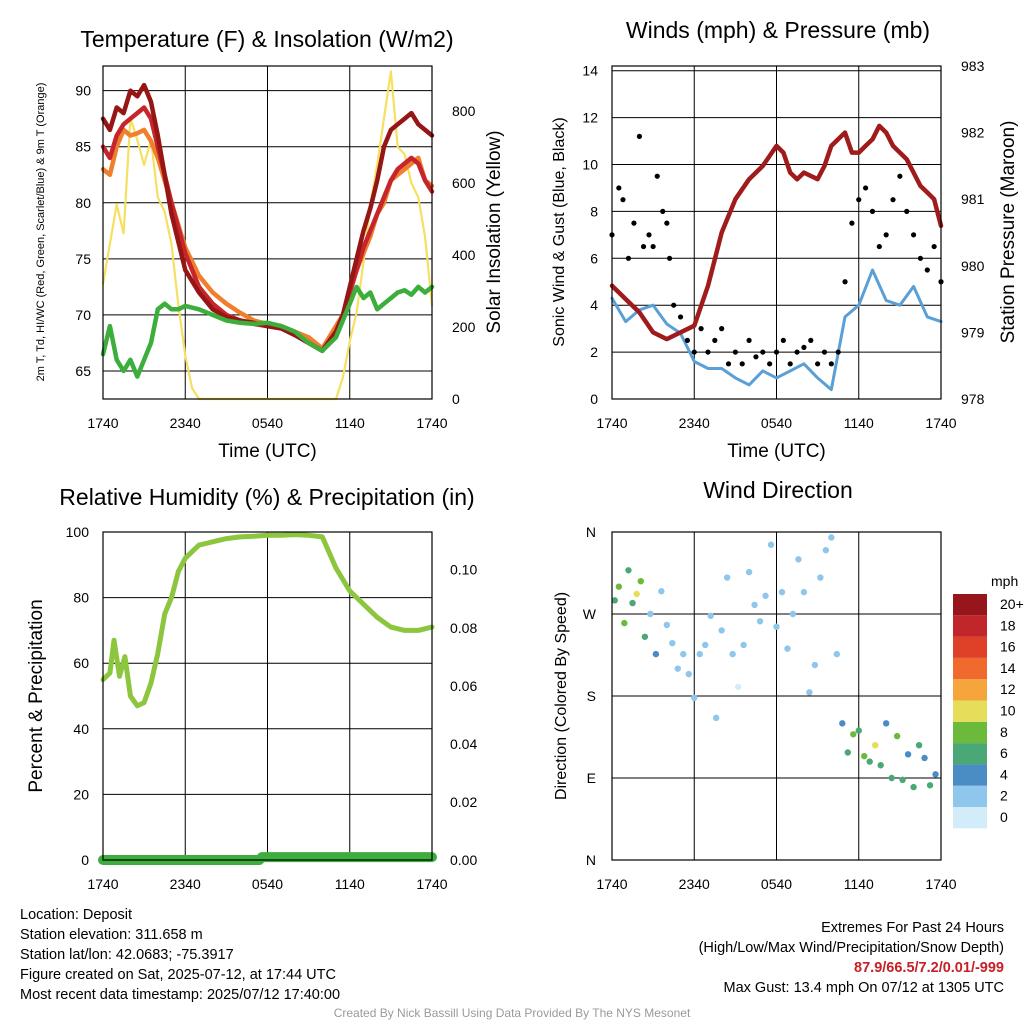 The height and width of the screenshot is (1024, 1024). What do you see at coordinates (83, 371) in the screenshot?
I see `y-tick-label: 65` at bounding box center [83, 371].